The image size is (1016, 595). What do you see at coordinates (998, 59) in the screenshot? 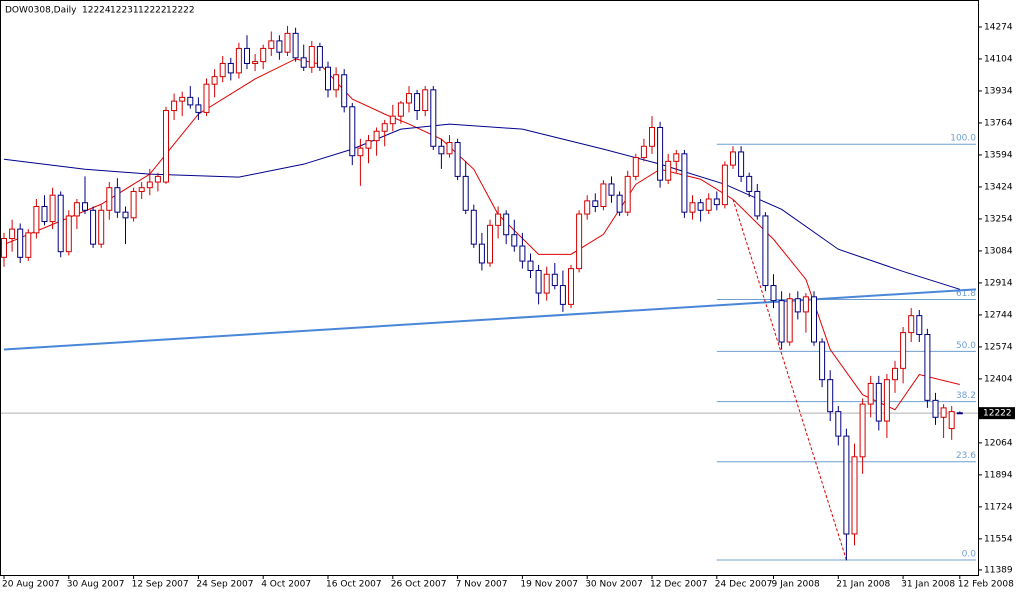
I see `y-tick-label: 14104` at bounding box center [998, 59].